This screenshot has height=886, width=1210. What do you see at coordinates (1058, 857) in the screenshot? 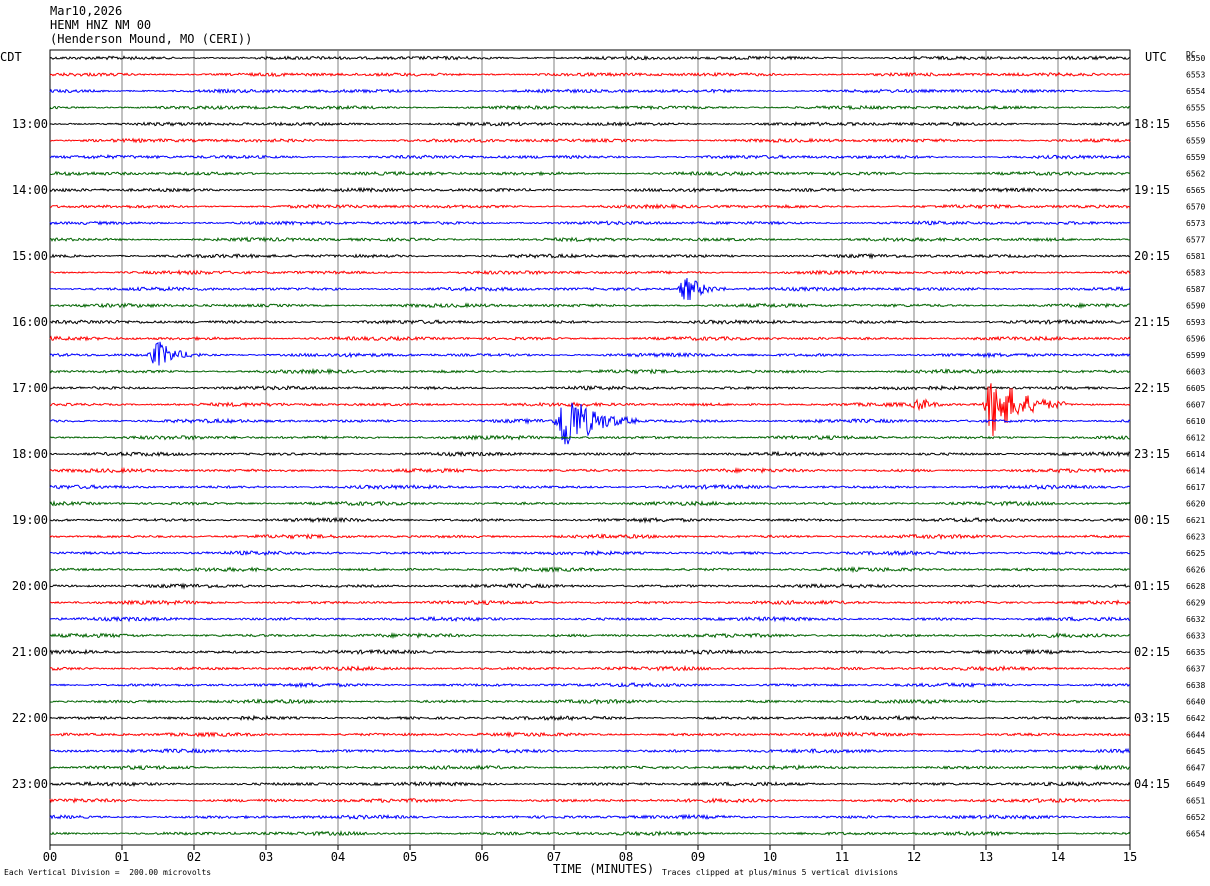
I see `x-tick-label-14: 14` at bounding box center [1058, 857].